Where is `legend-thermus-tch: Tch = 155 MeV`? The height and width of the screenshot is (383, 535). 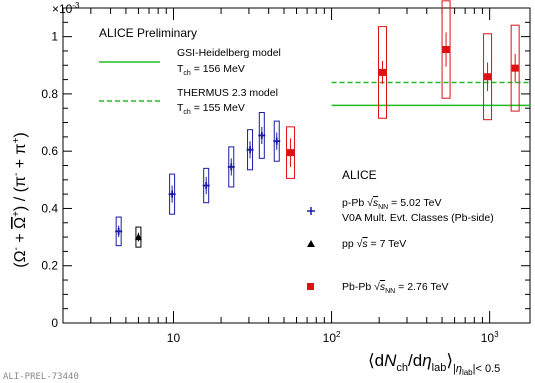 legend-thermus-tch: Tch = 155 MeV is located at coordinates (211, 109).